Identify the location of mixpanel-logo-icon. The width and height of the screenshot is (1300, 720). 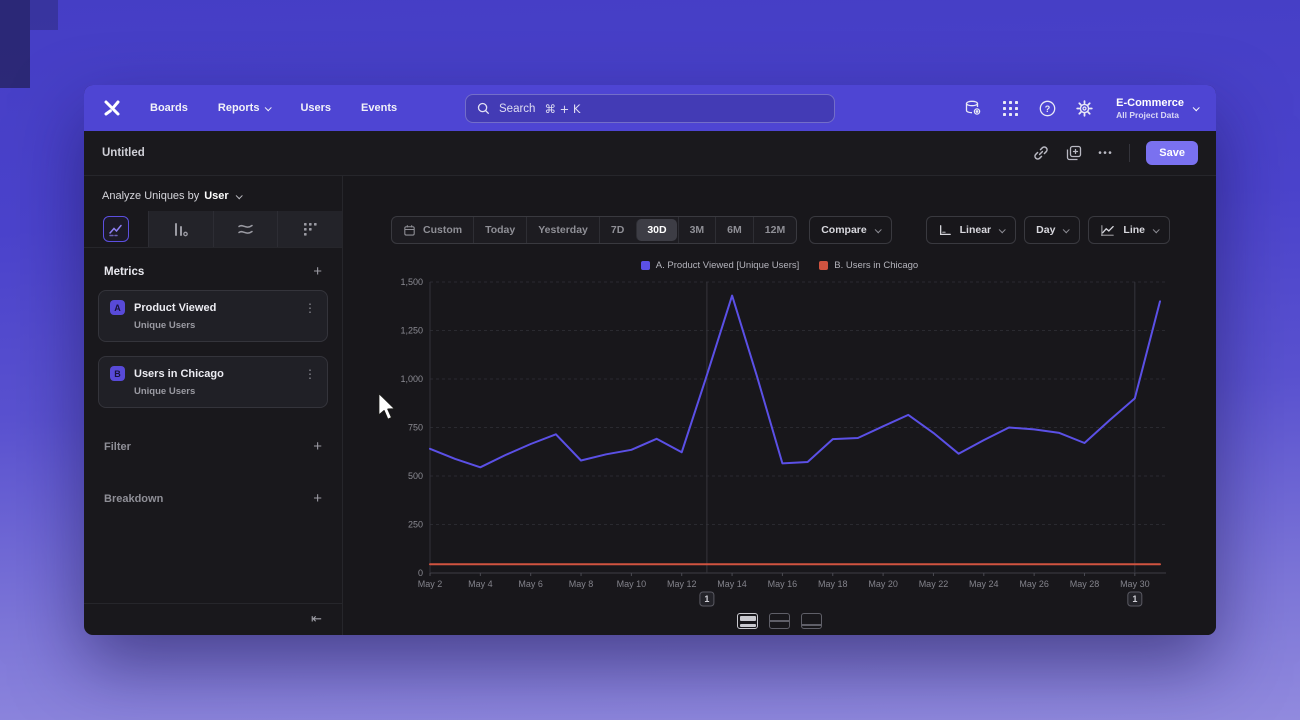
(112, 108).